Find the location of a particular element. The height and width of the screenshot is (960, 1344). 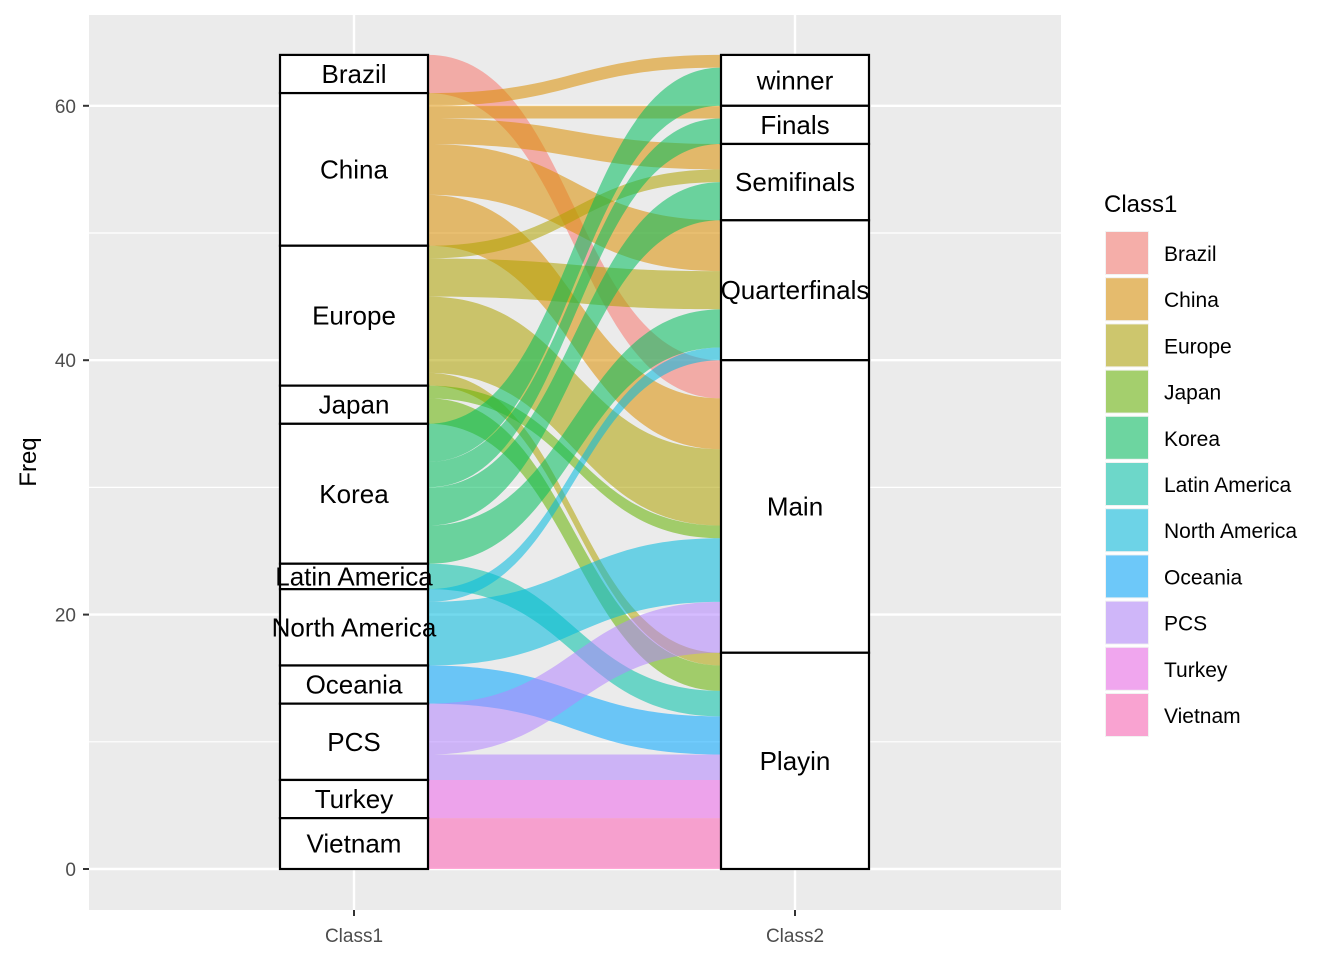

legend-swatch-brazil is located at coordinates (1127, 253).